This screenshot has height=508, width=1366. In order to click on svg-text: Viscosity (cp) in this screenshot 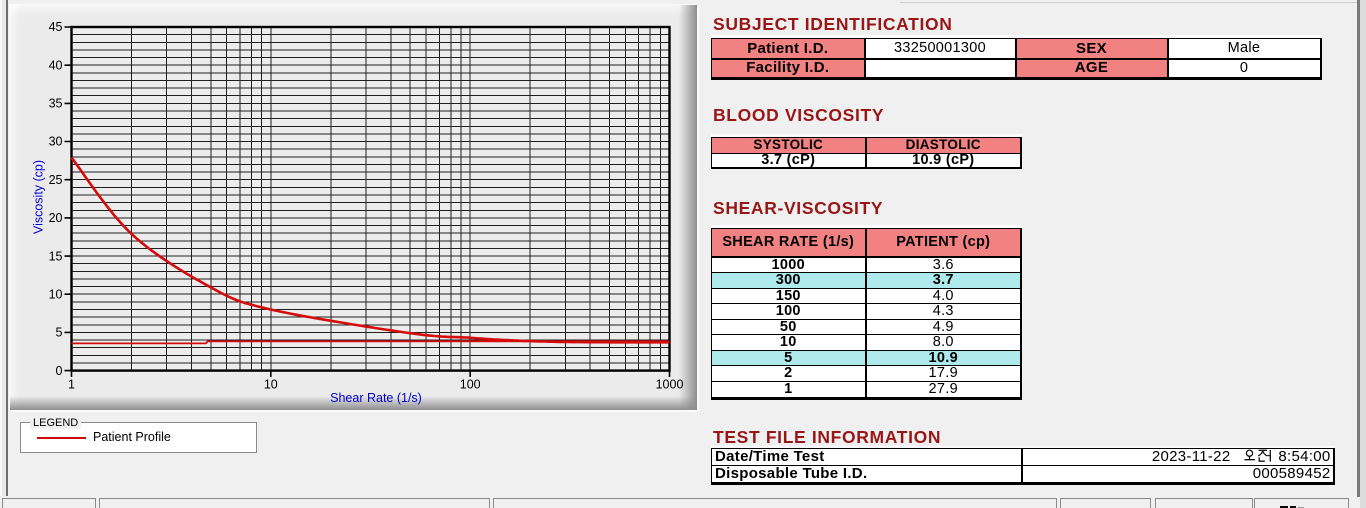, I will do `click(39, 197)`.